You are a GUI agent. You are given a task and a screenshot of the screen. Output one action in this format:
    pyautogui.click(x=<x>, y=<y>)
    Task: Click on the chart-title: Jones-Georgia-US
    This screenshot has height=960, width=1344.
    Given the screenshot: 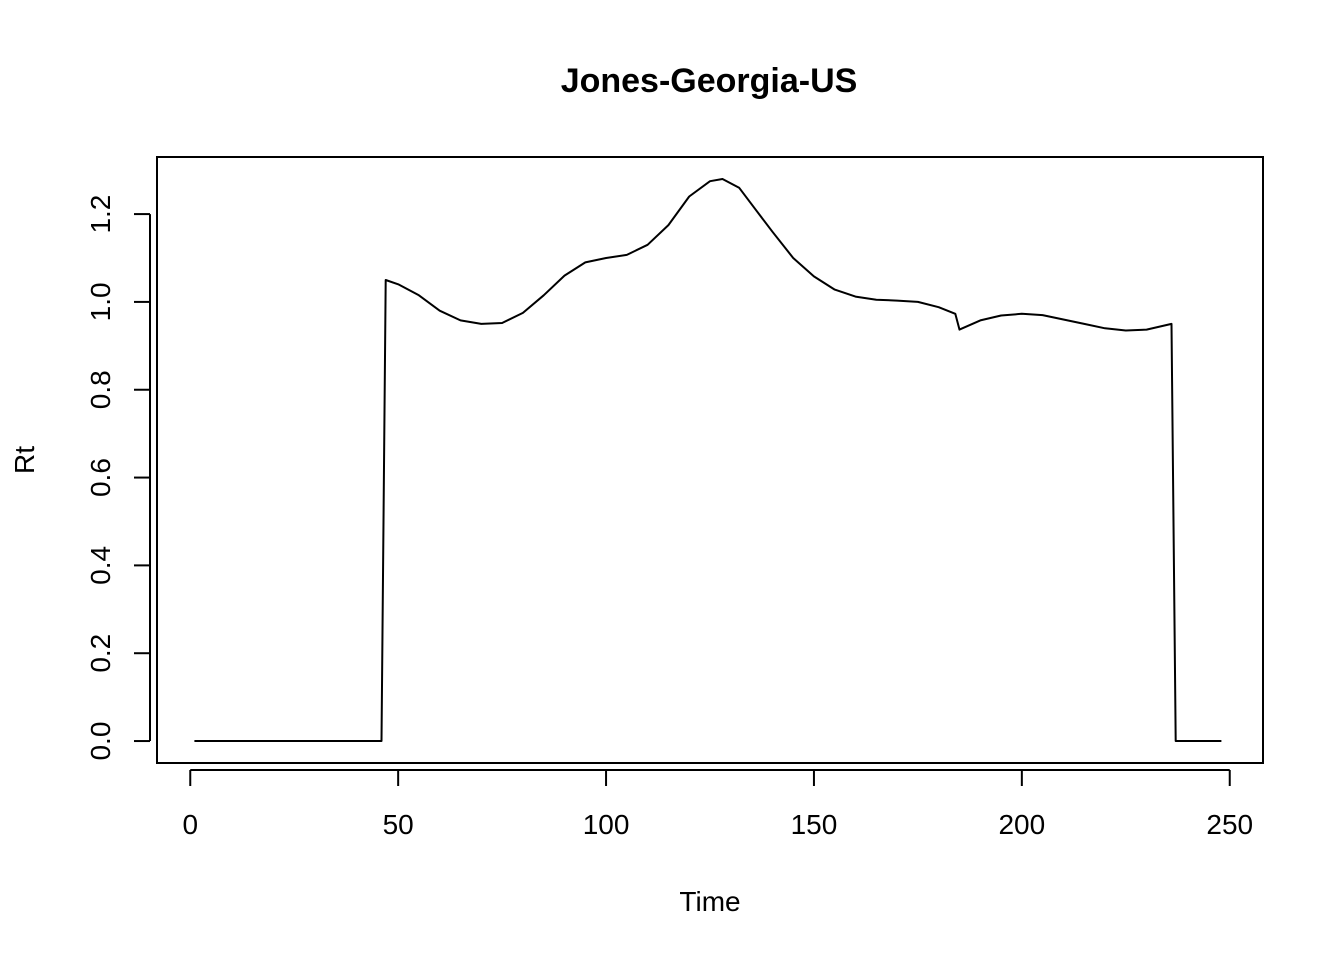 What is the action you would take?
    pyautogui.click(x=709, y=81)
    